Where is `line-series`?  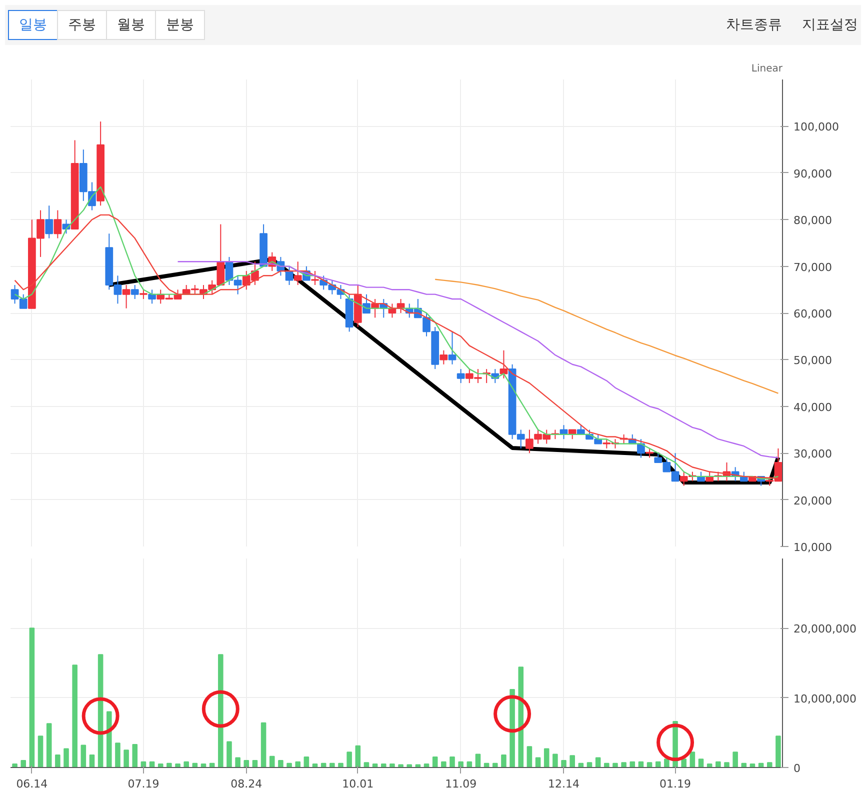
line-series is located at coordinates (606, 336).